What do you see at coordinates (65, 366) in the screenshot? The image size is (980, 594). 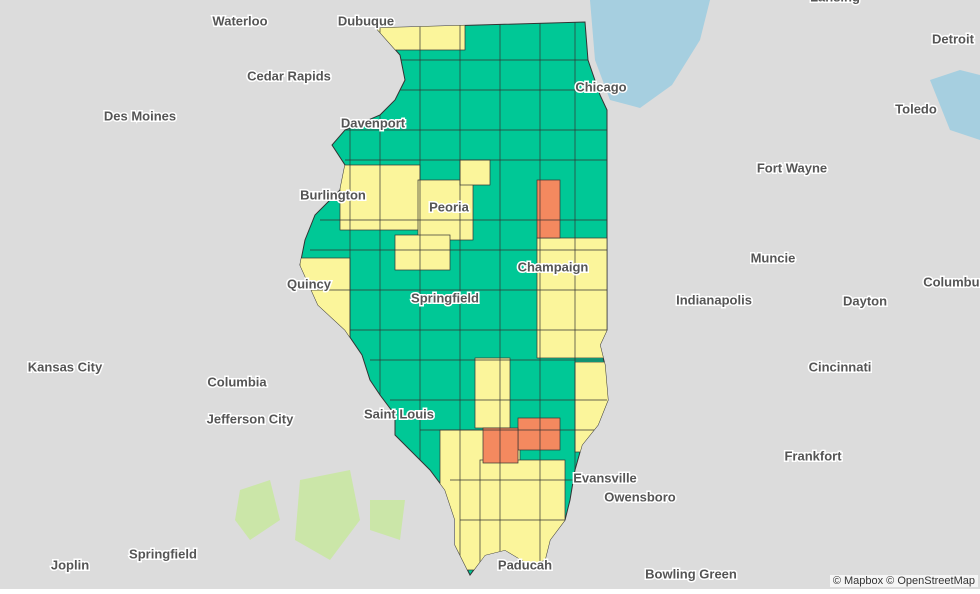 I see `city-label: Kansas City` at bounding box center [65, 366].